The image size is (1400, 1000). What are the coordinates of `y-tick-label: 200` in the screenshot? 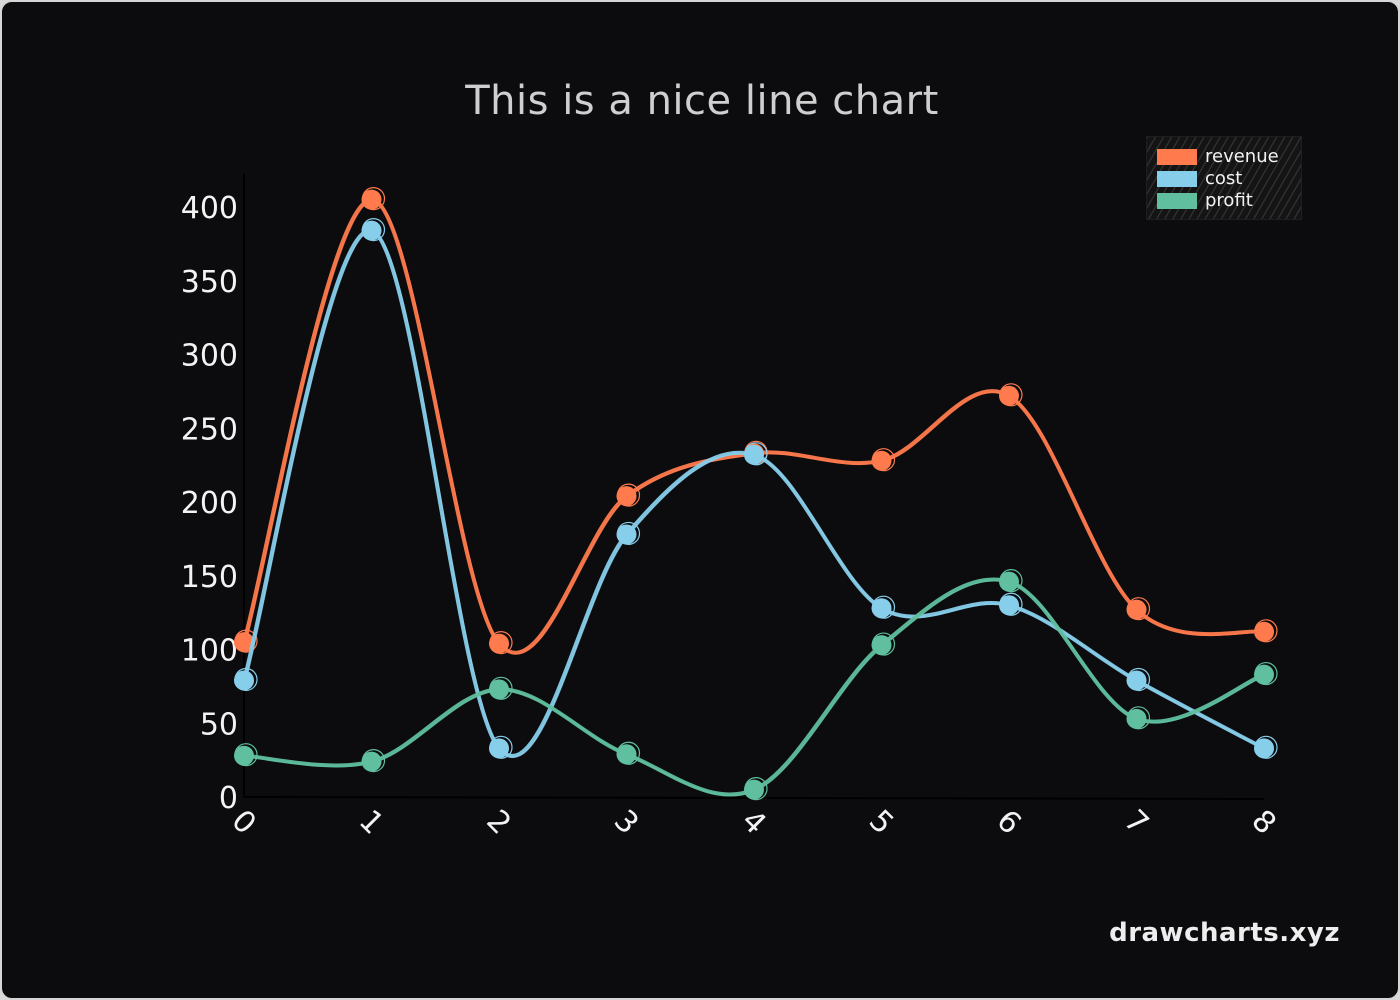 It's located at (209, 503).